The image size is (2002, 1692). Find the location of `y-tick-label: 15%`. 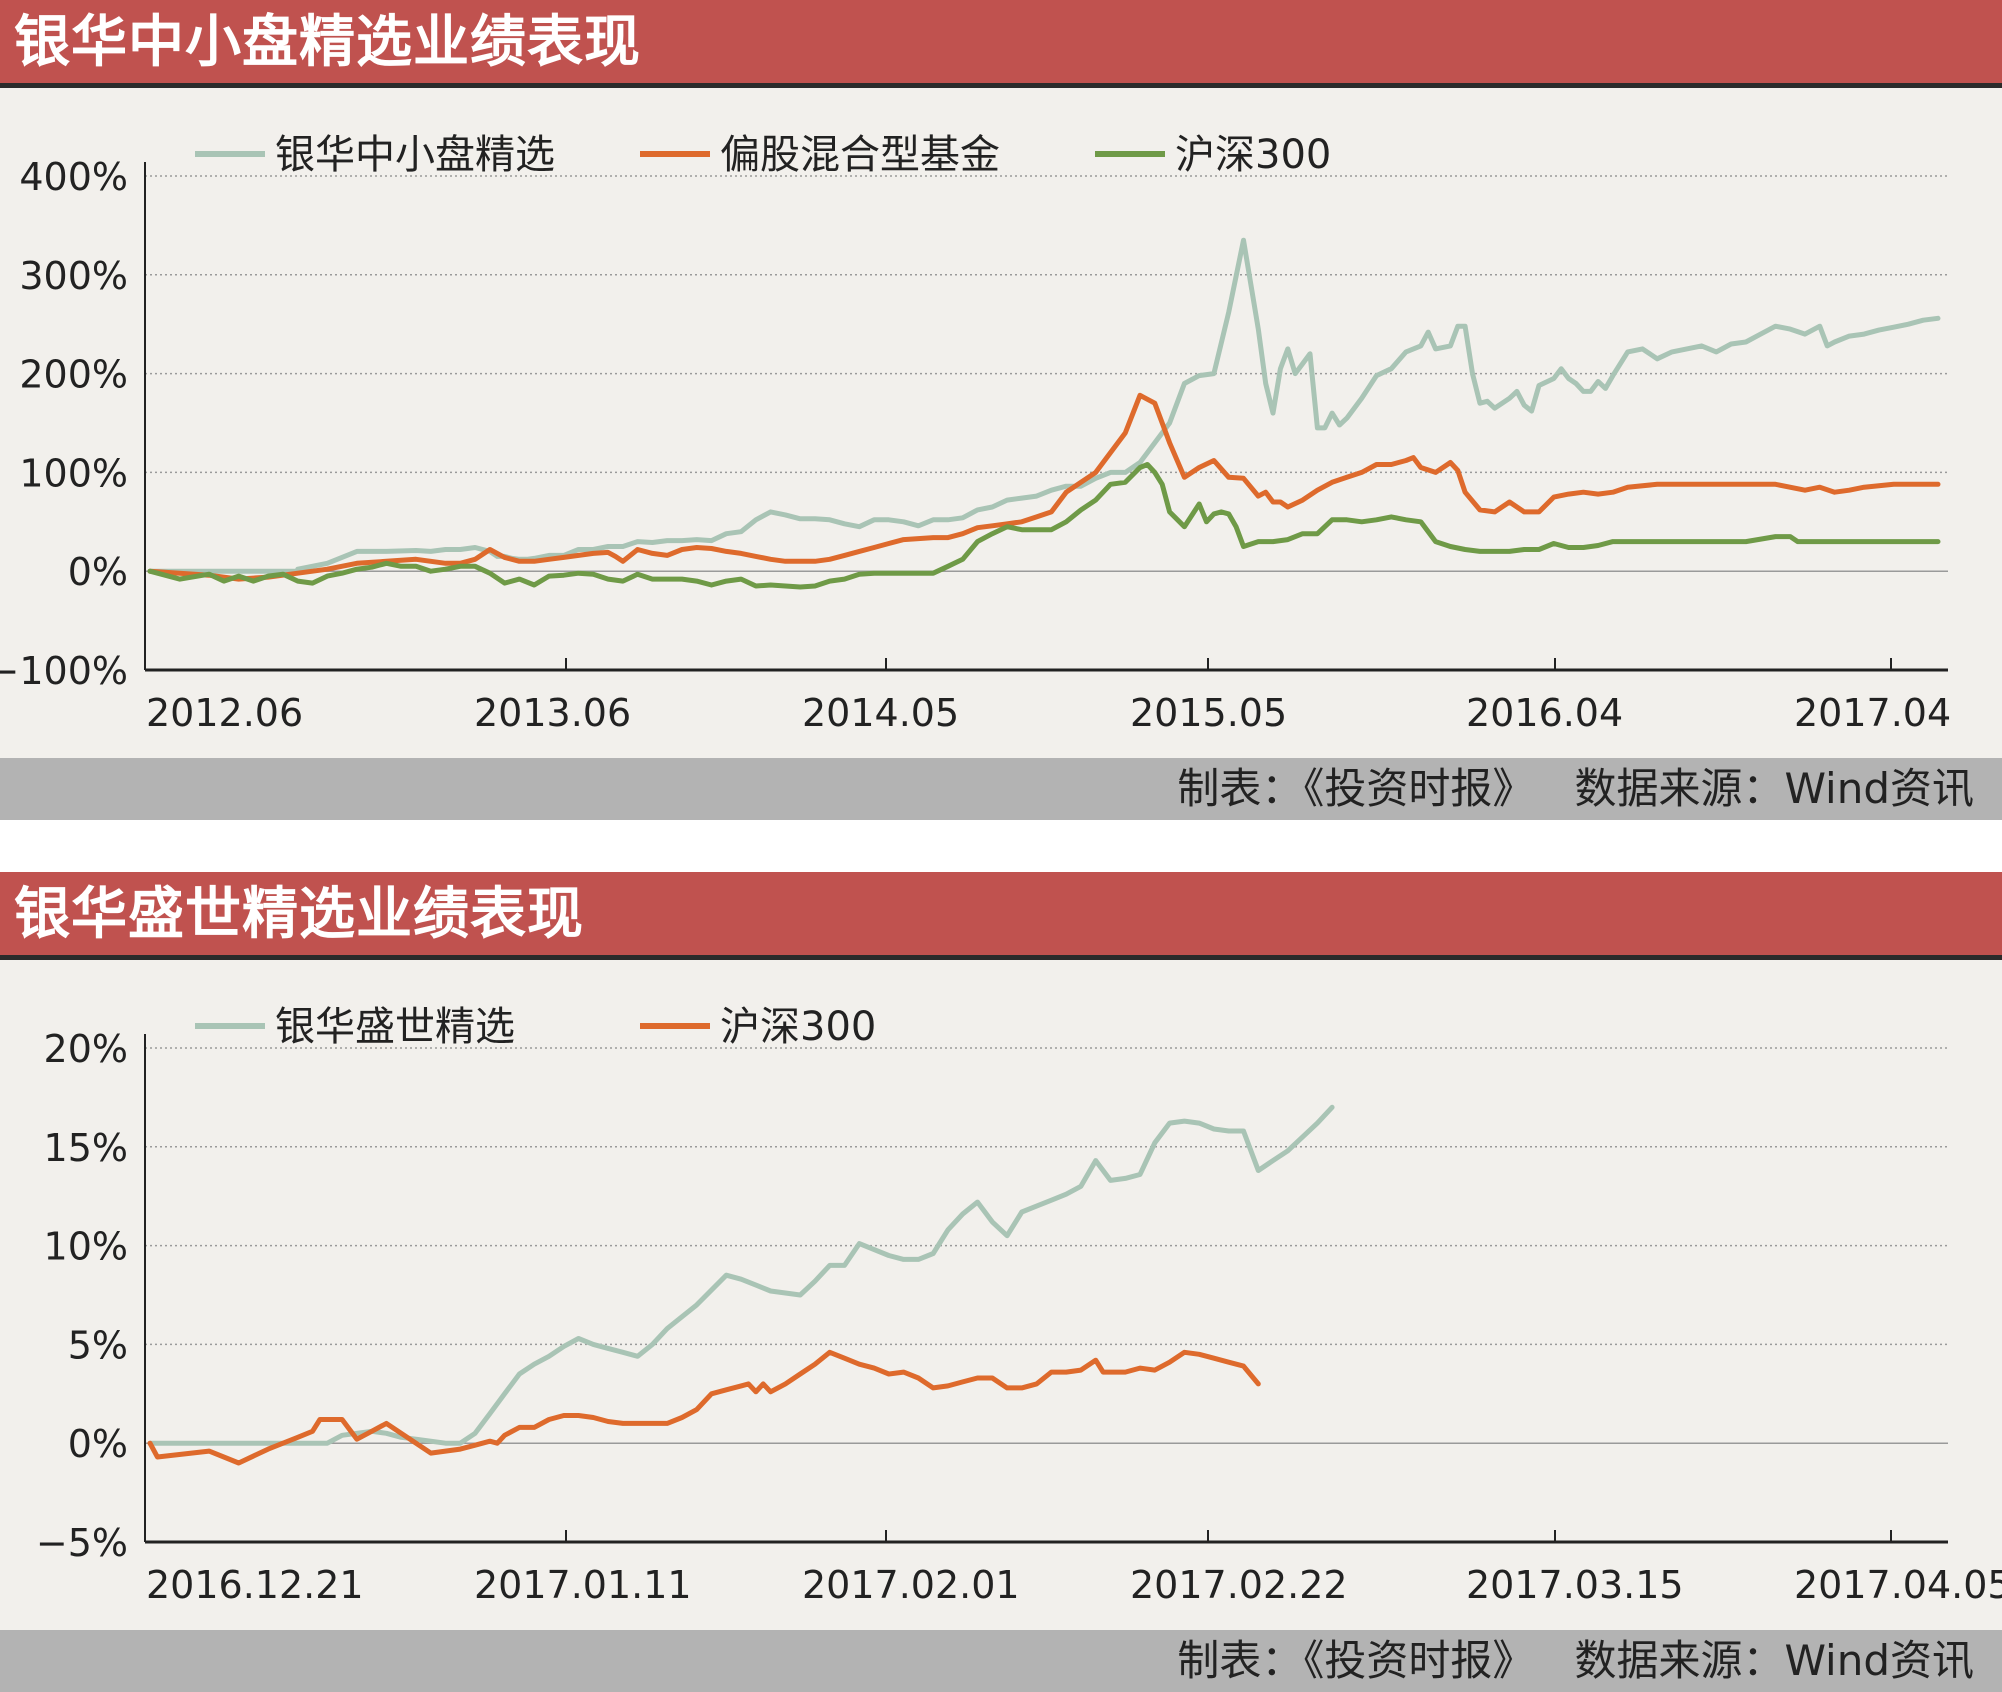

y-tick-label: 15% is located at coordinates (86, 1148).